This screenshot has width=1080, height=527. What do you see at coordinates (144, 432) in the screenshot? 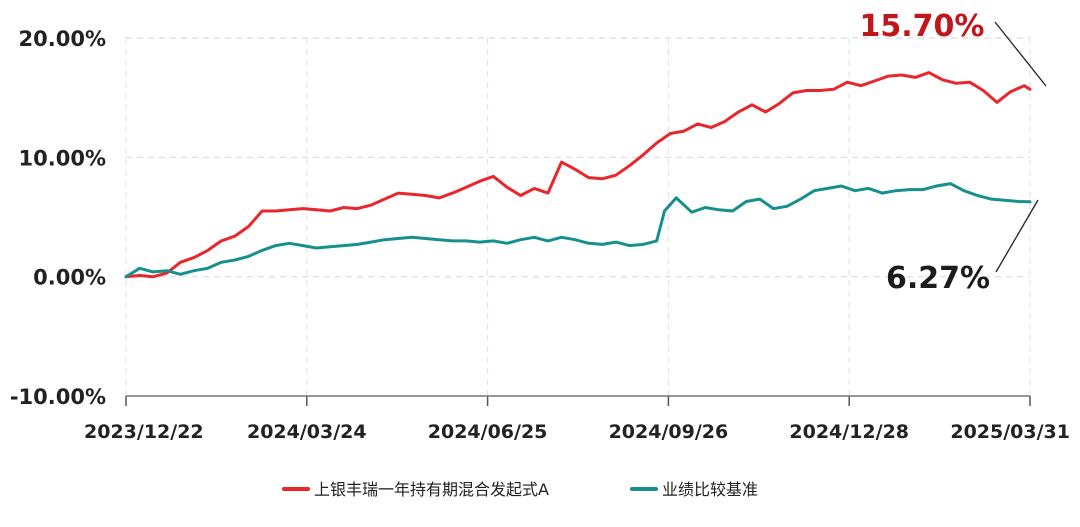
I see `x-tick-label: 2023/12/22` at bounding box center [144, 432].